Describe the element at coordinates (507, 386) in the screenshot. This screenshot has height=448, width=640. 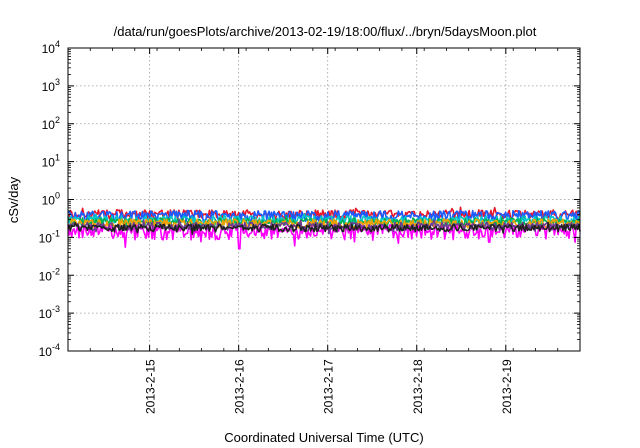
I see `x-tick-label: 2013-2-19` at that location.